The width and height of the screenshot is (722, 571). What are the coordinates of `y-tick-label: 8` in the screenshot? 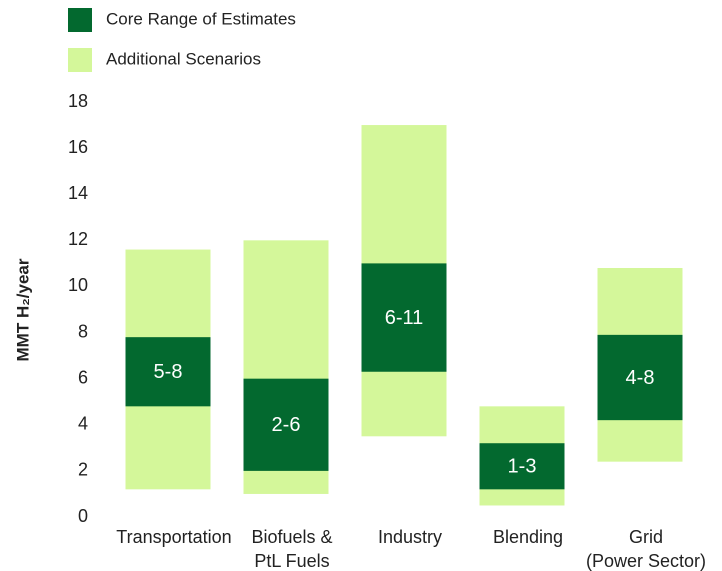 It's located at (83, 331).